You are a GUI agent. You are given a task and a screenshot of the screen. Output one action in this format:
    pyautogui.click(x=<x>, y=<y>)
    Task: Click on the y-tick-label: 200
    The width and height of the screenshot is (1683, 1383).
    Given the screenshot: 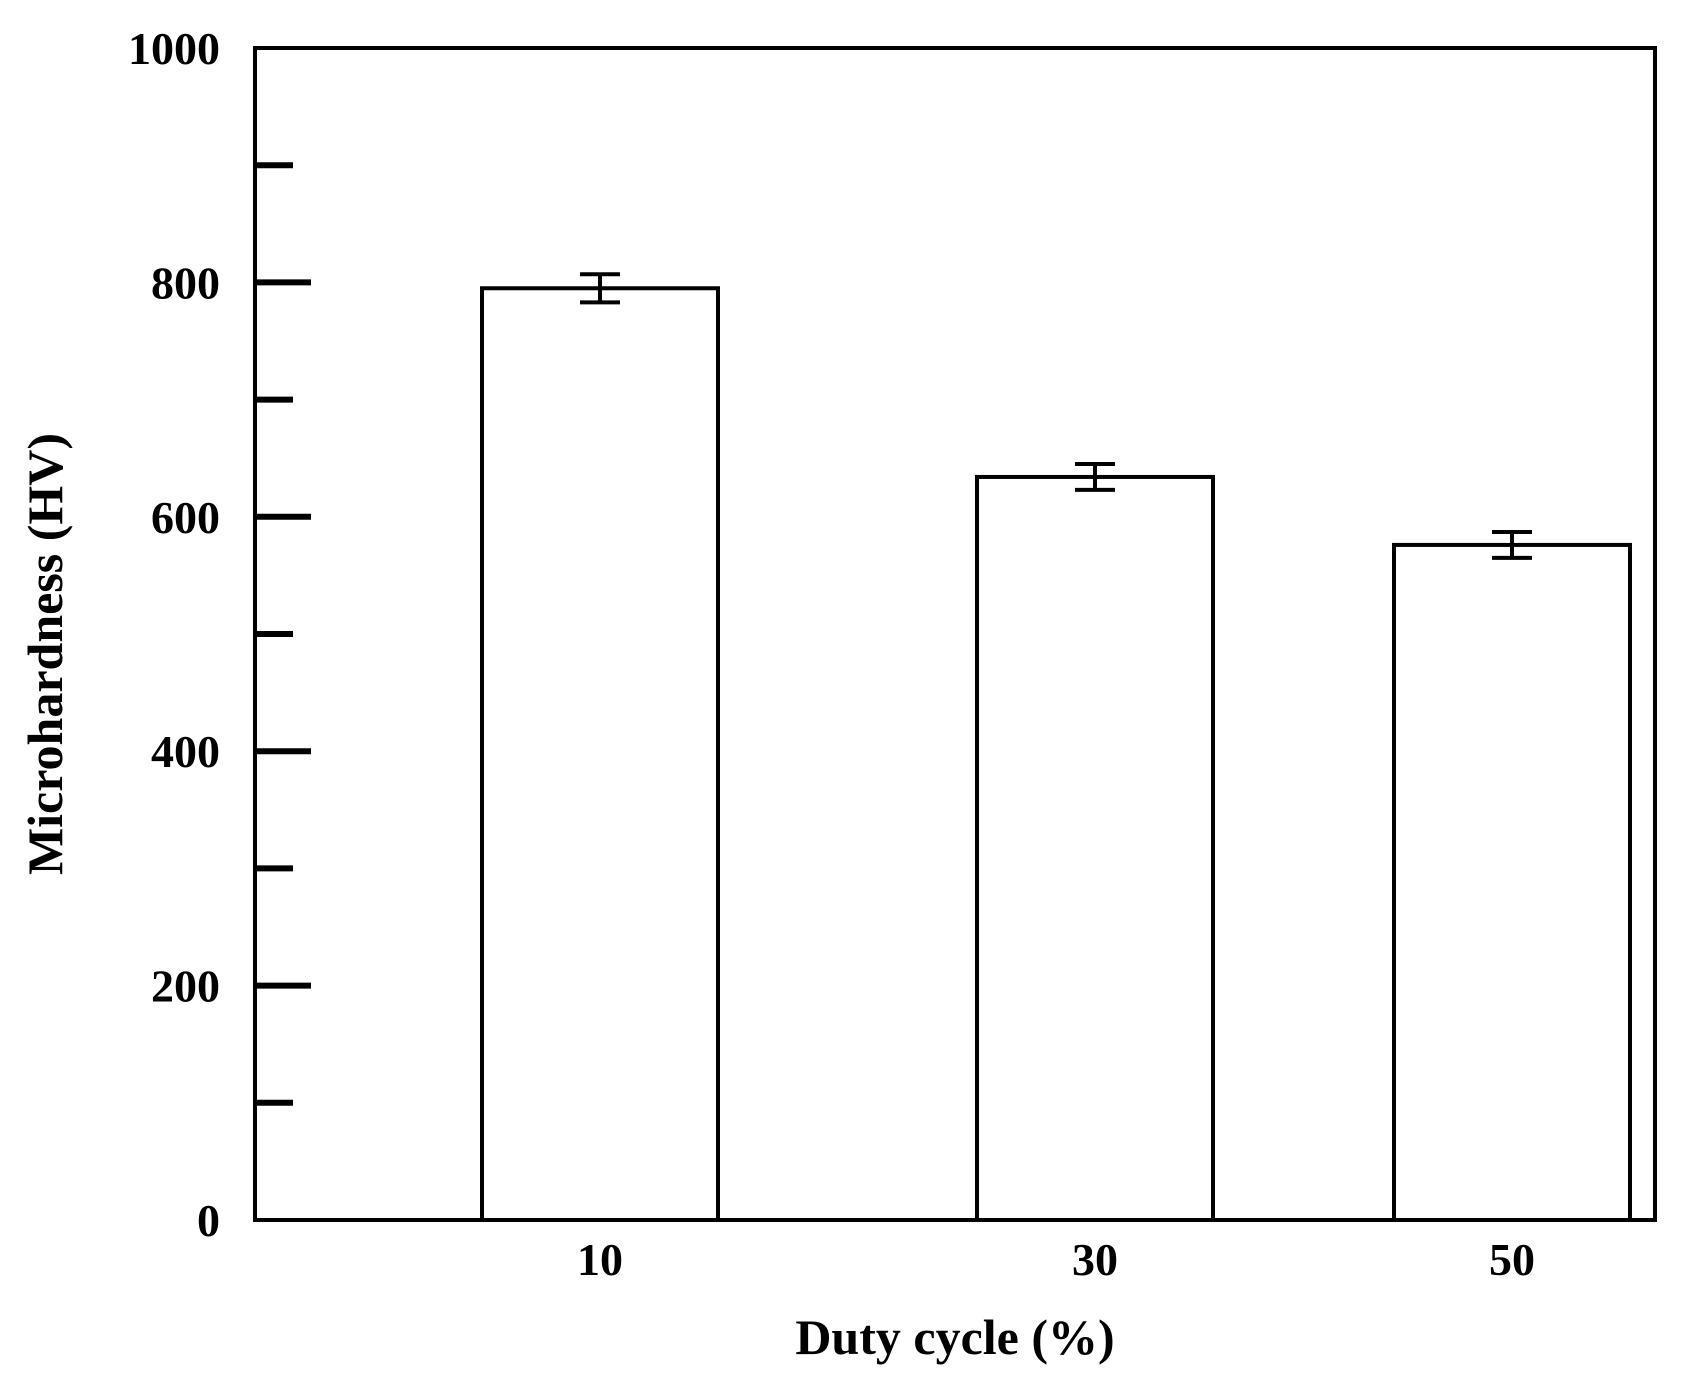 What is the action you would take?
    pyautogui.click(x=185, y=986)
    